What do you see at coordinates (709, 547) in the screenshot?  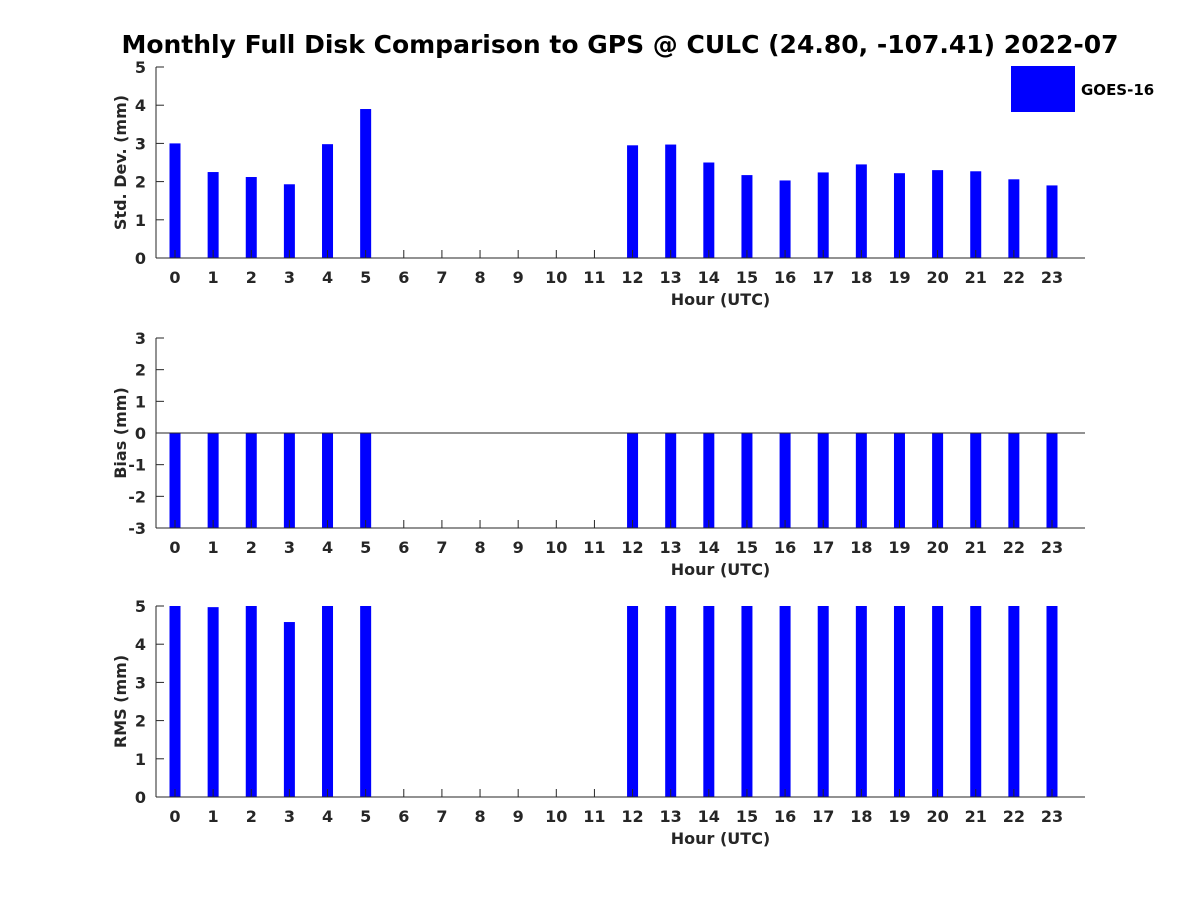 I see `x-tick-label-2: 14` at bounding box center [709, 547].